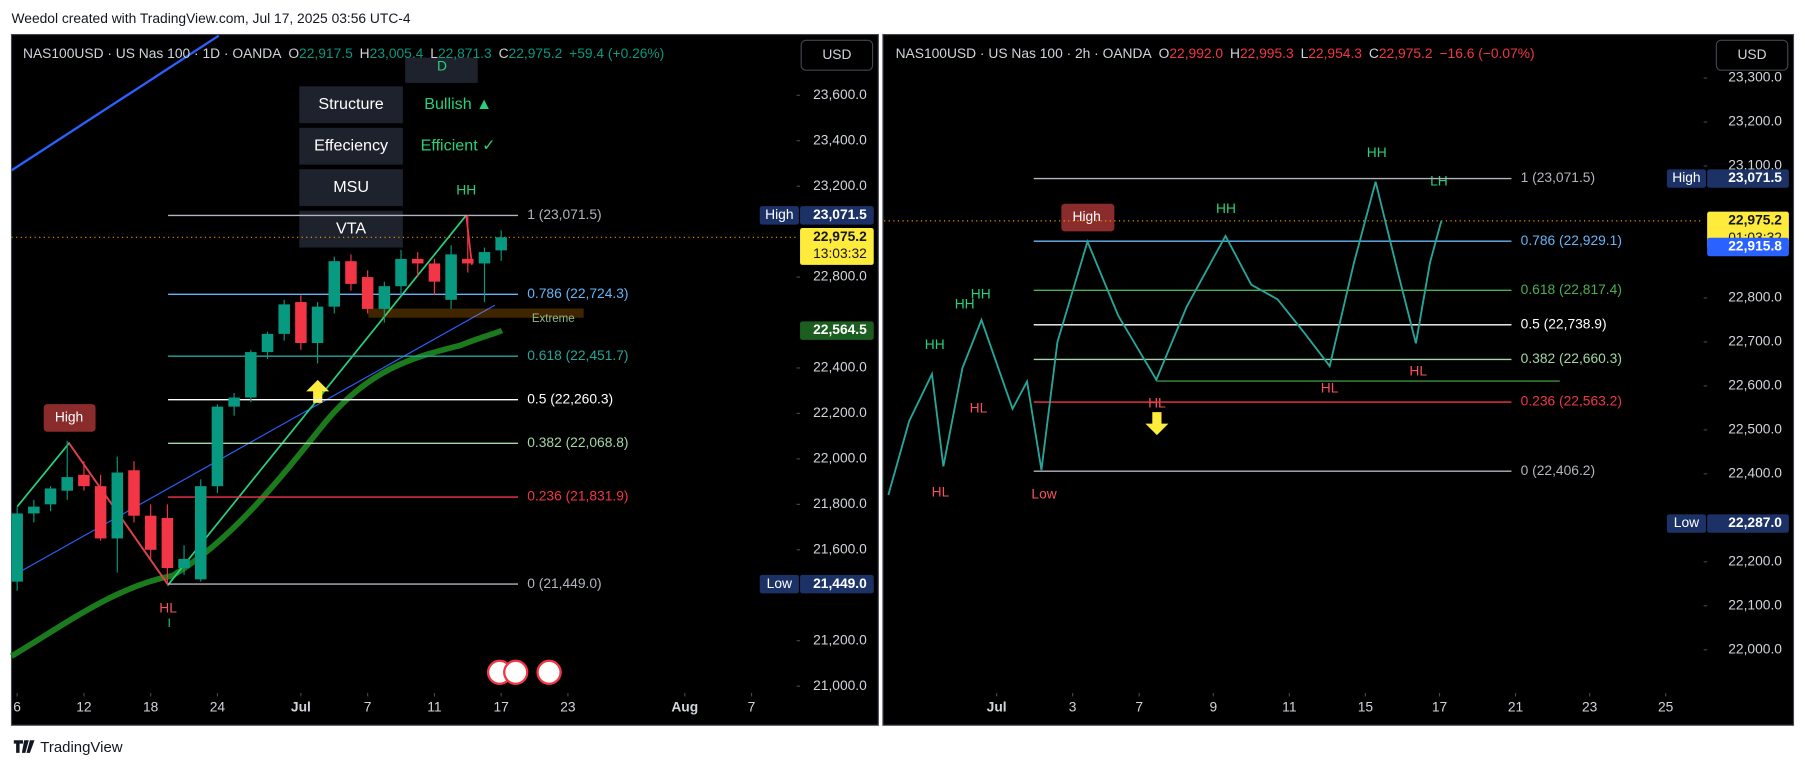  I want to click on y-tick-label: 22,100.0, so click(1755, 604).